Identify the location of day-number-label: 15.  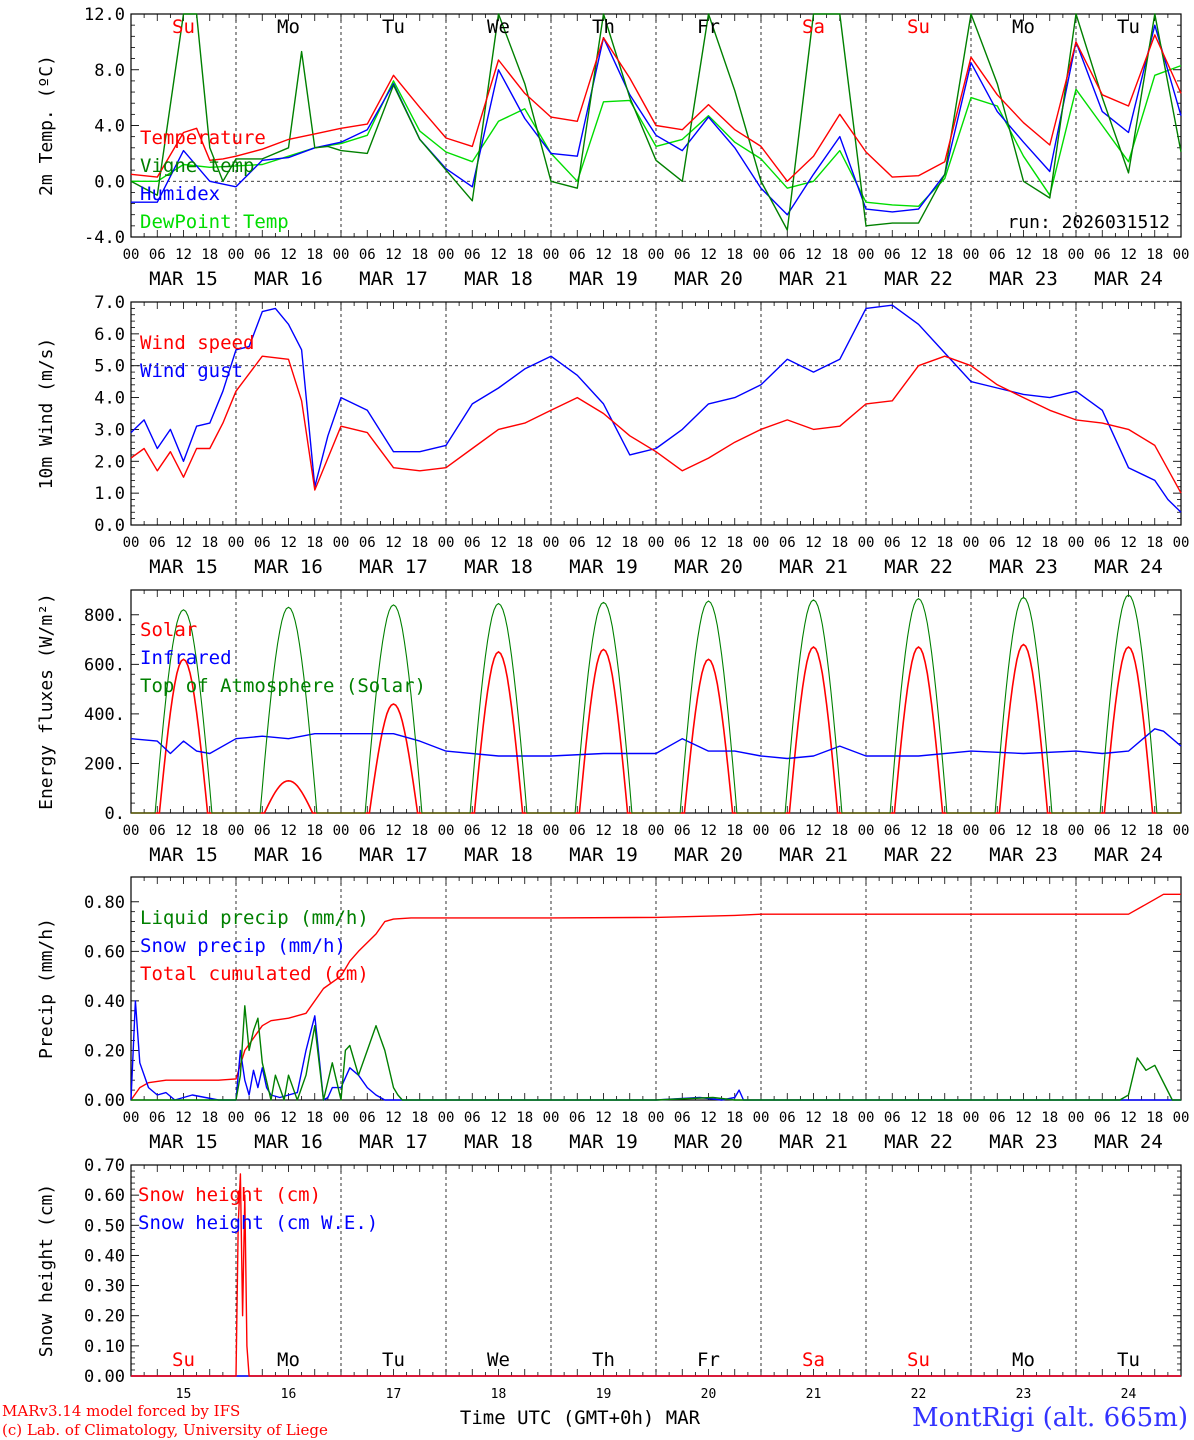
(184, 1394).